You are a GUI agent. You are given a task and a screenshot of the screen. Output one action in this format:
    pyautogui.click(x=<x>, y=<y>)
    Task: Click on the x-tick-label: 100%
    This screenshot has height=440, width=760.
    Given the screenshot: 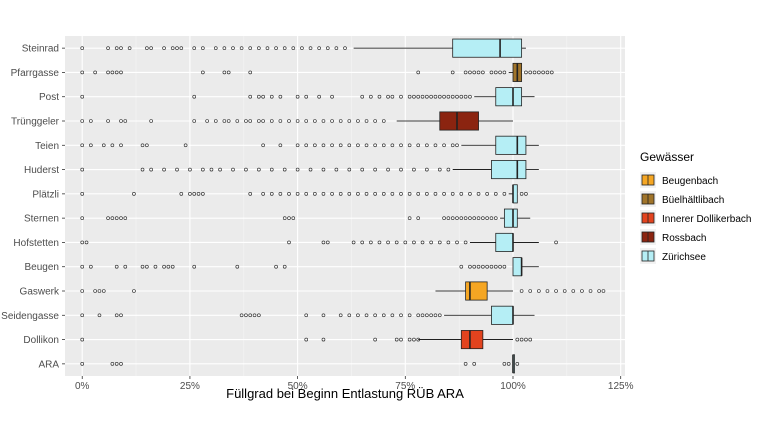 What is the action you would take?
    pyautogui.click(x=513, y=386)
    